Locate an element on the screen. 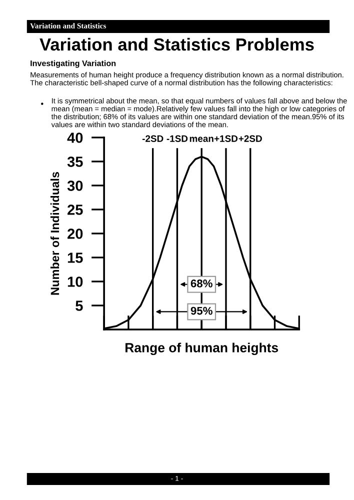  text: Investigating Variation is located at coordinates (73, 64).